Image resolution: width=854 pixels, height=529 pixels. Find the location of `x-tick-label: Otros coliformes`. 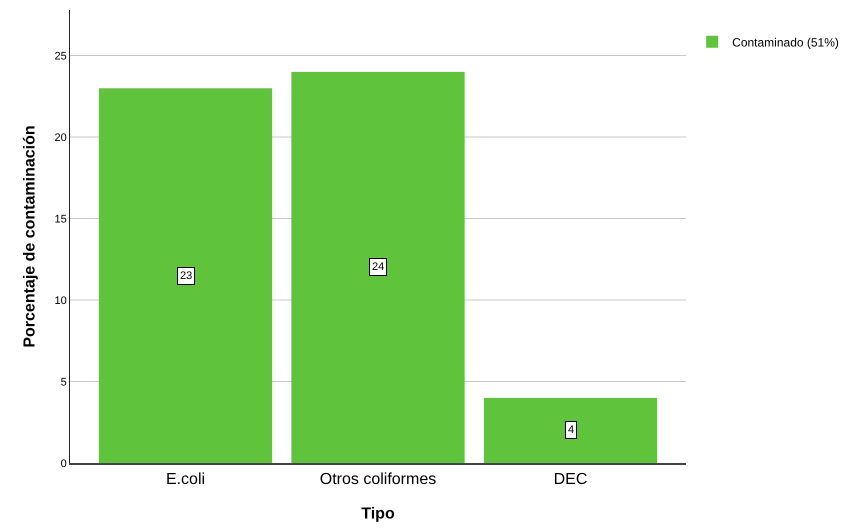

x-tick-label: Otros coliformes is located at coordinates (378, 479).